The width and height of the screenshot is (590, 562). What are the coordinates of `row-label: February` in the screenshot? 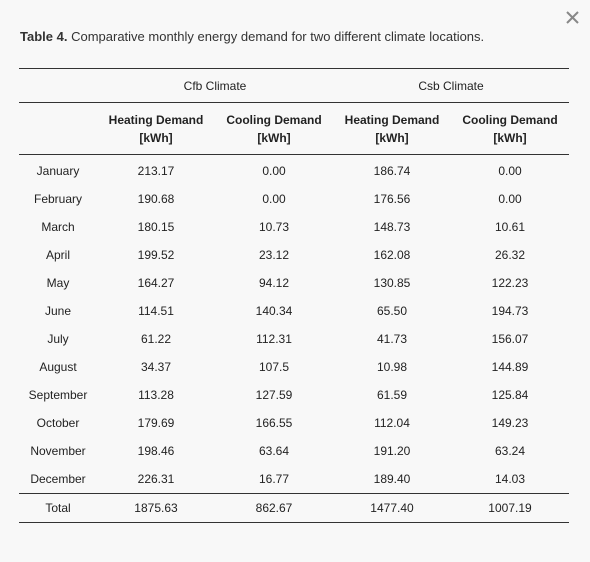 It's located at (58, 199).